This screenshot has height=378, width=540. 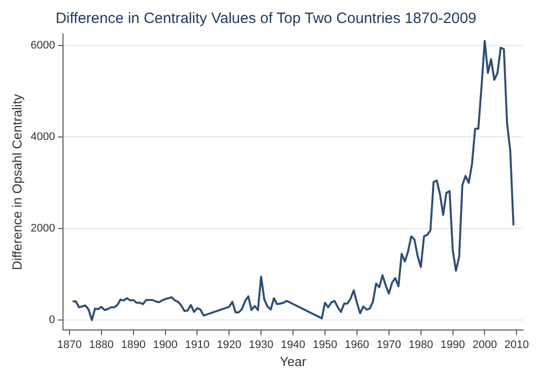 What do you see at coordinates (133, 344) in the screenshot?
I see `x-tick-label: 1890` at bounding box center [133, 344].